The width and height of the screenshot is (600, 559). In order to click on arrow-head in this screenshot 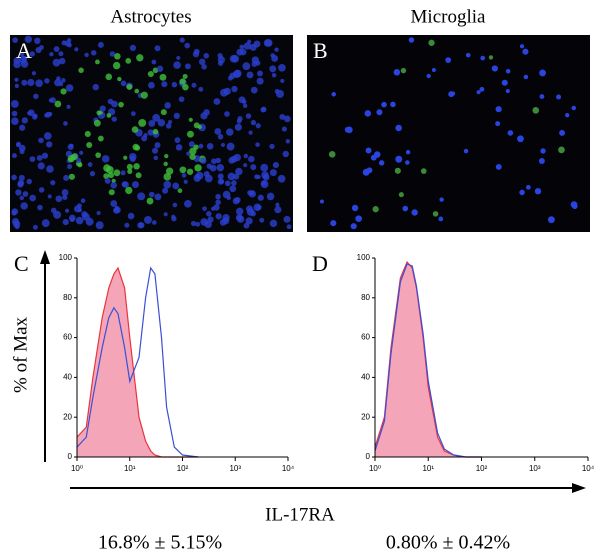, I will do `click(579, 488)`.